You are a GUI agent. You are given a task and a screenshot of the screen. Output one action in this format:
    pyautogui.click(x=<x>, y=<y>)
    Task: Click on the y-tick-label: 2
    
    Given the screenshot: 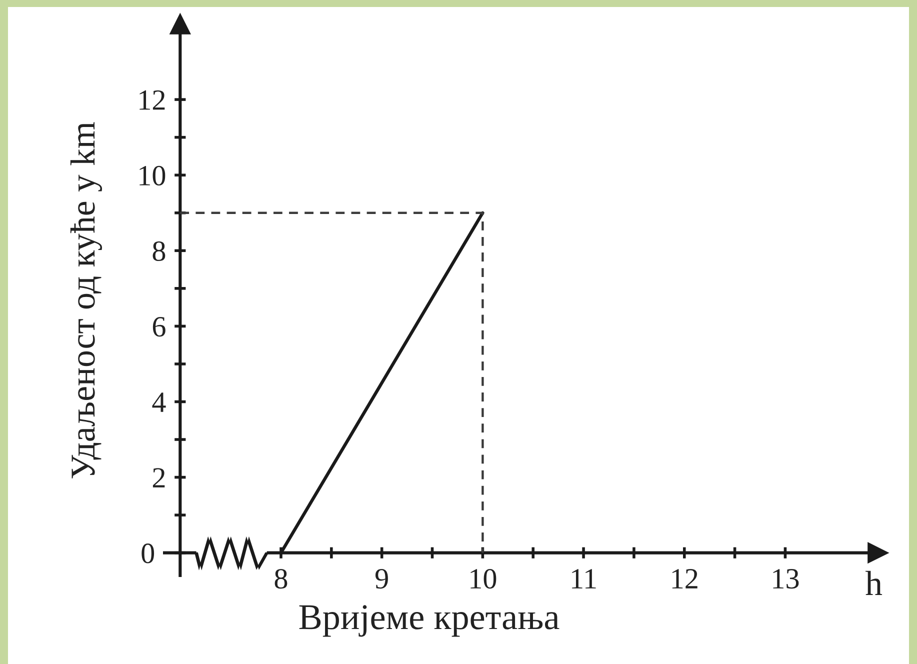 What is the action you would take?
    pyautogui.click(x=158, y=478)
    